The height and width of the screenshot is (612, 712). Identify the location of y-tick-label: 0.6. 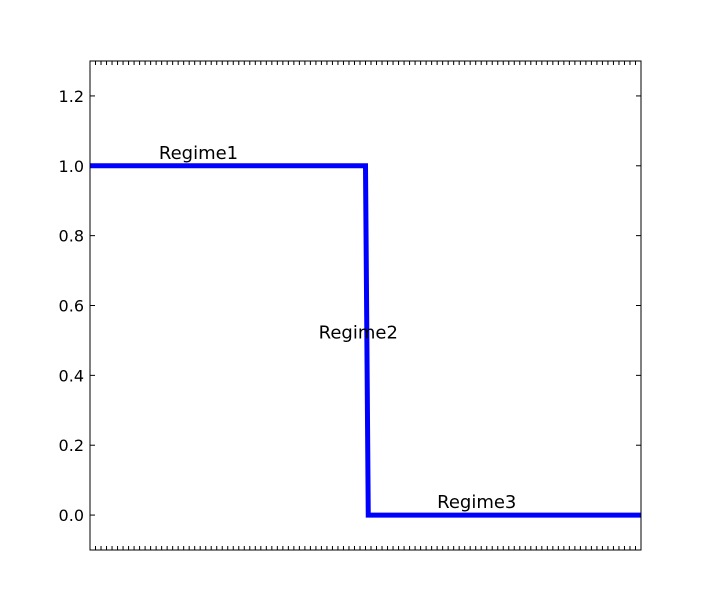
(71, 306).